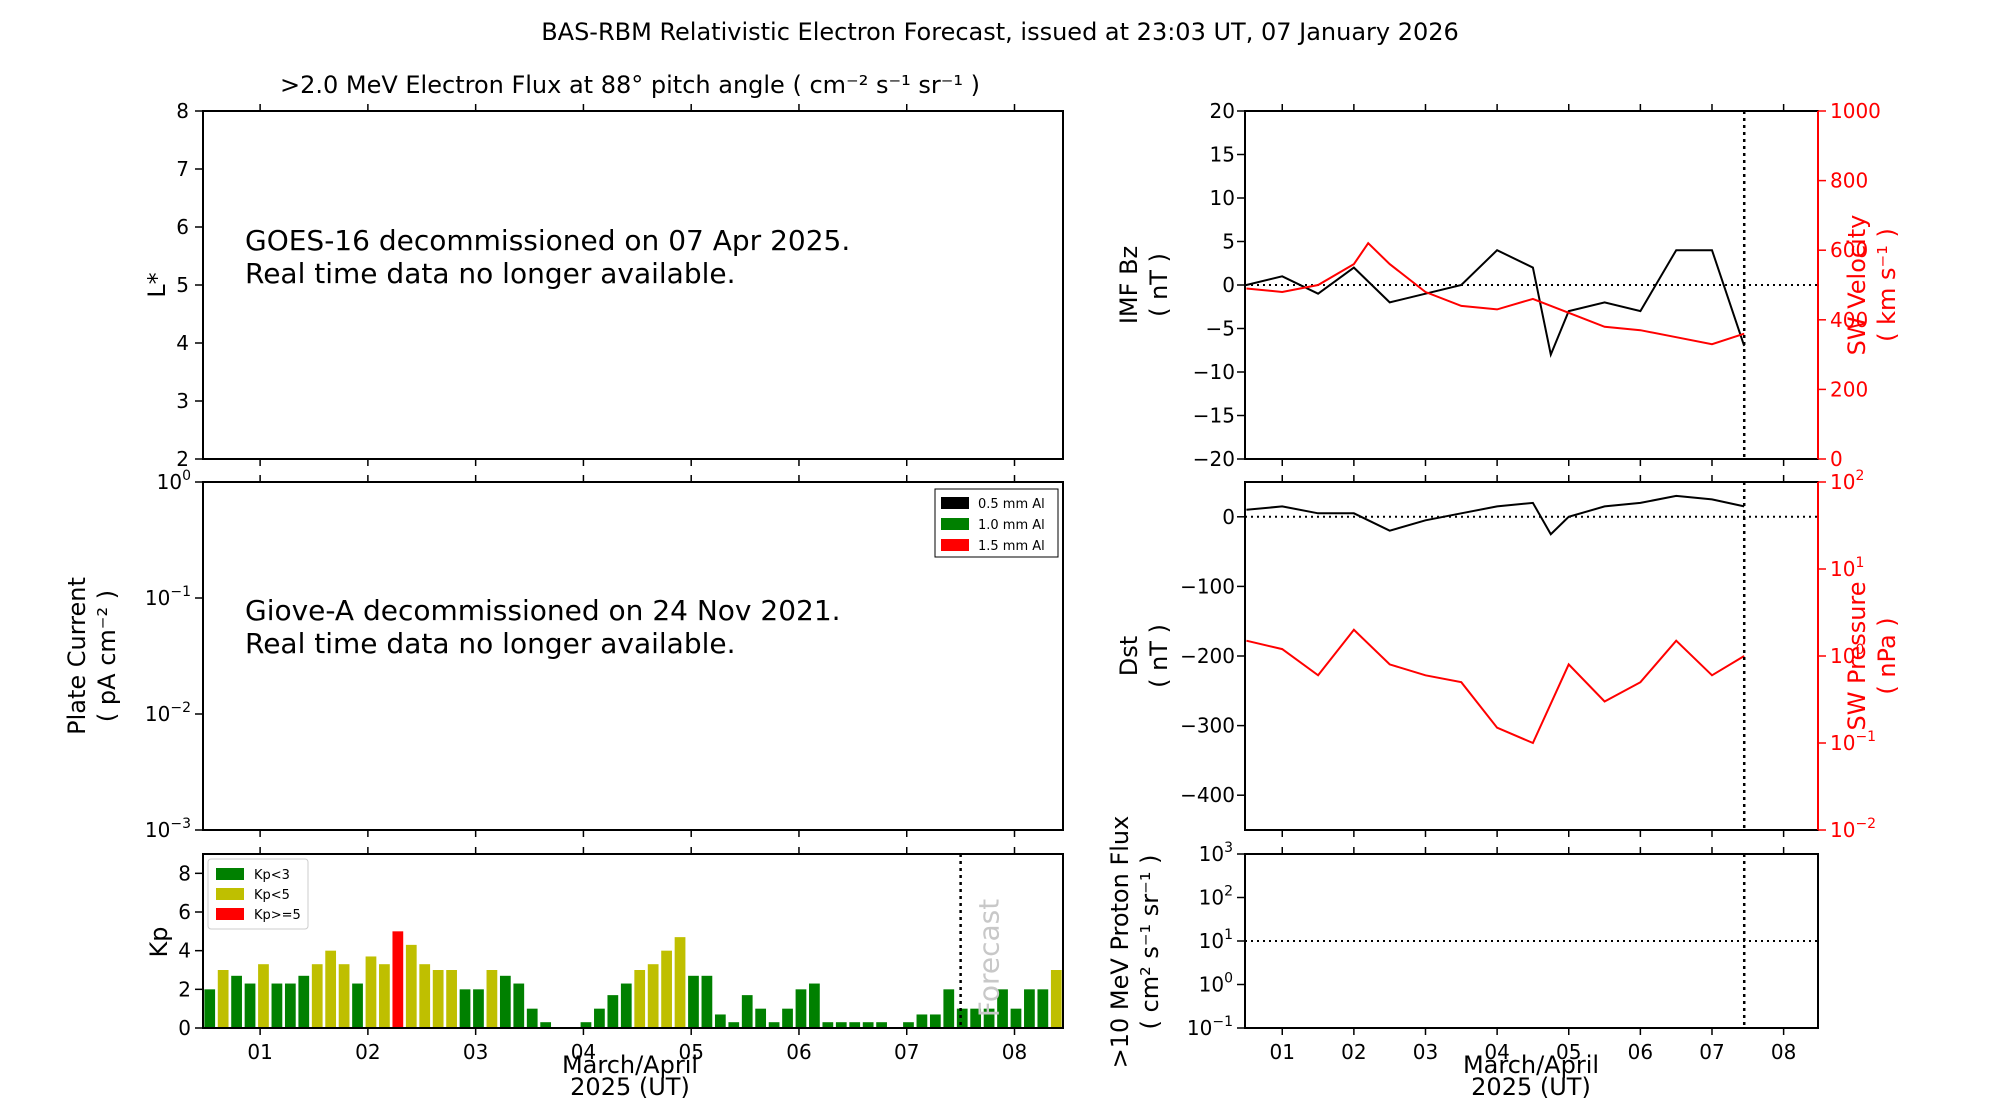 The height and width of the screenshot is (1104, 2000). Describe the element at coordinates (1495, 686) in the screenshot. I see `sw-pressure-series` at that location.